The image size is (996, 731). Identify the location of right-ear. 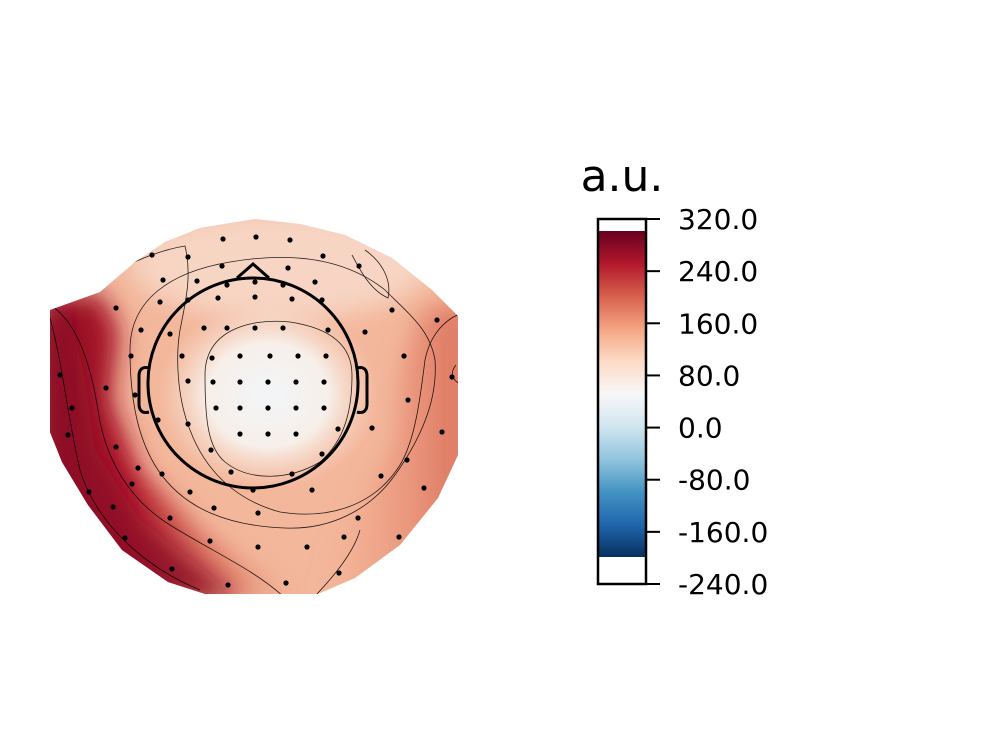
(362, 390).